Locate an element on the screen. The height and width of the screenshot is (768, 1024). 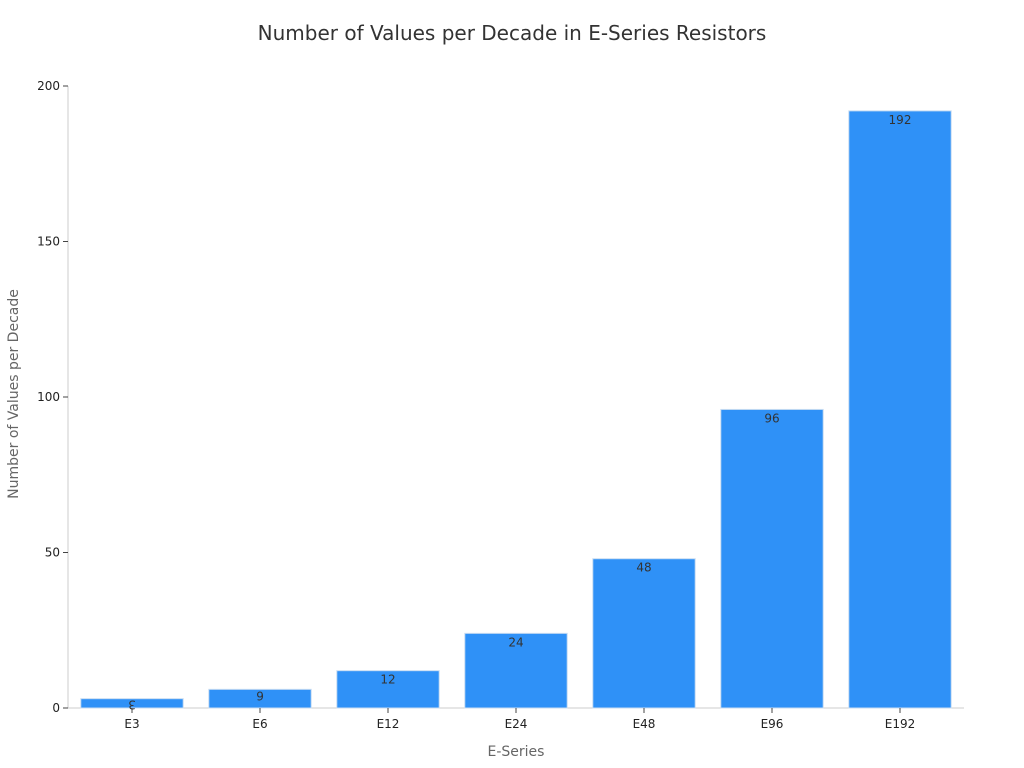
bar-value-label: 192 is located at coordinates (900, 120).